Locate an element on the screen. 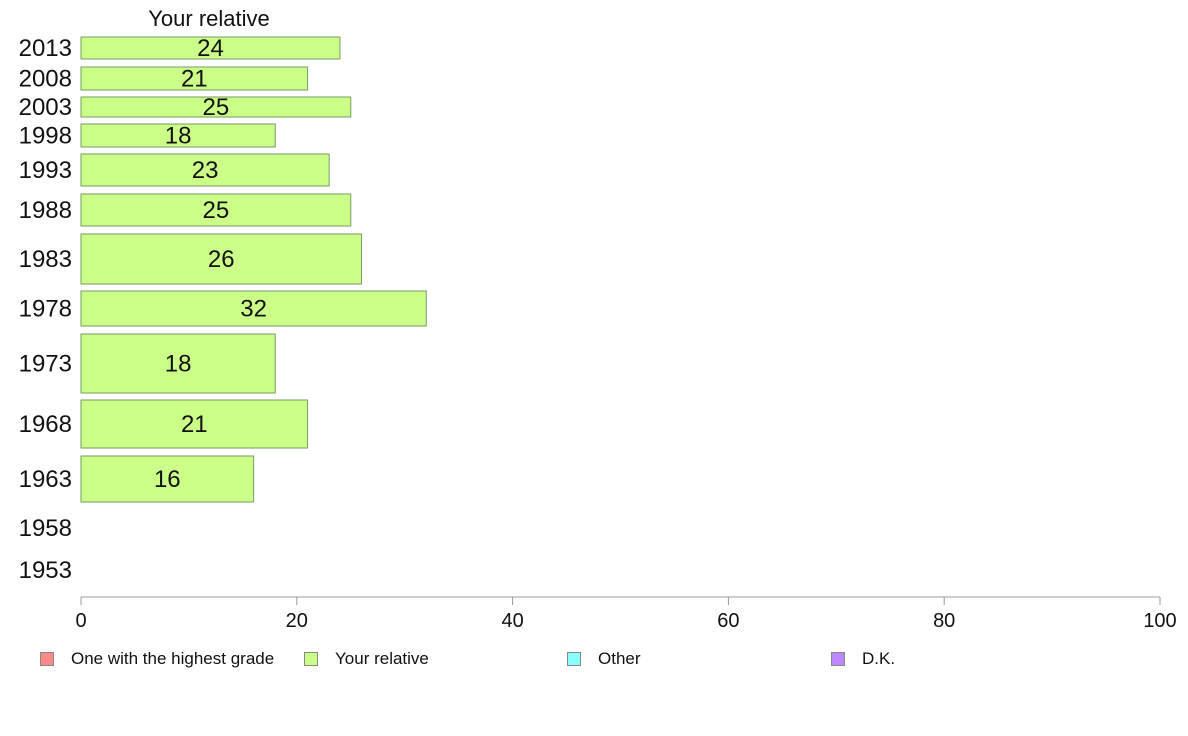 Image resolution: width=1188 pixels, height=736 pixels. legend-item-dk: D.K. is located at coordinates (863, 659).